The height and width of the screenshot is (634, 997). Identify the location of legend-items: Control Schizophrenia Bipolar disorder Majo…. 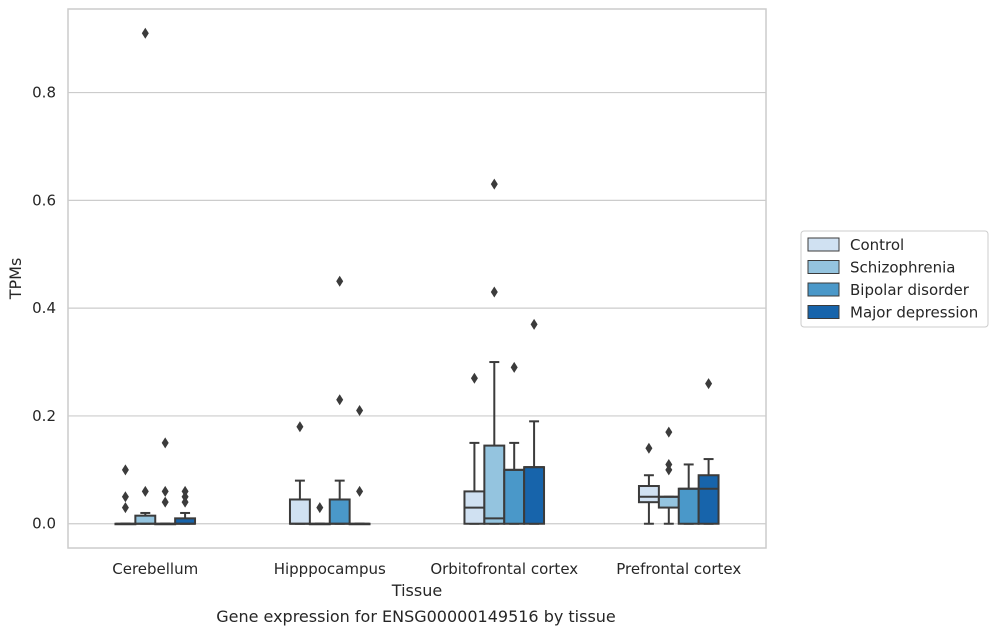
(892, 279).